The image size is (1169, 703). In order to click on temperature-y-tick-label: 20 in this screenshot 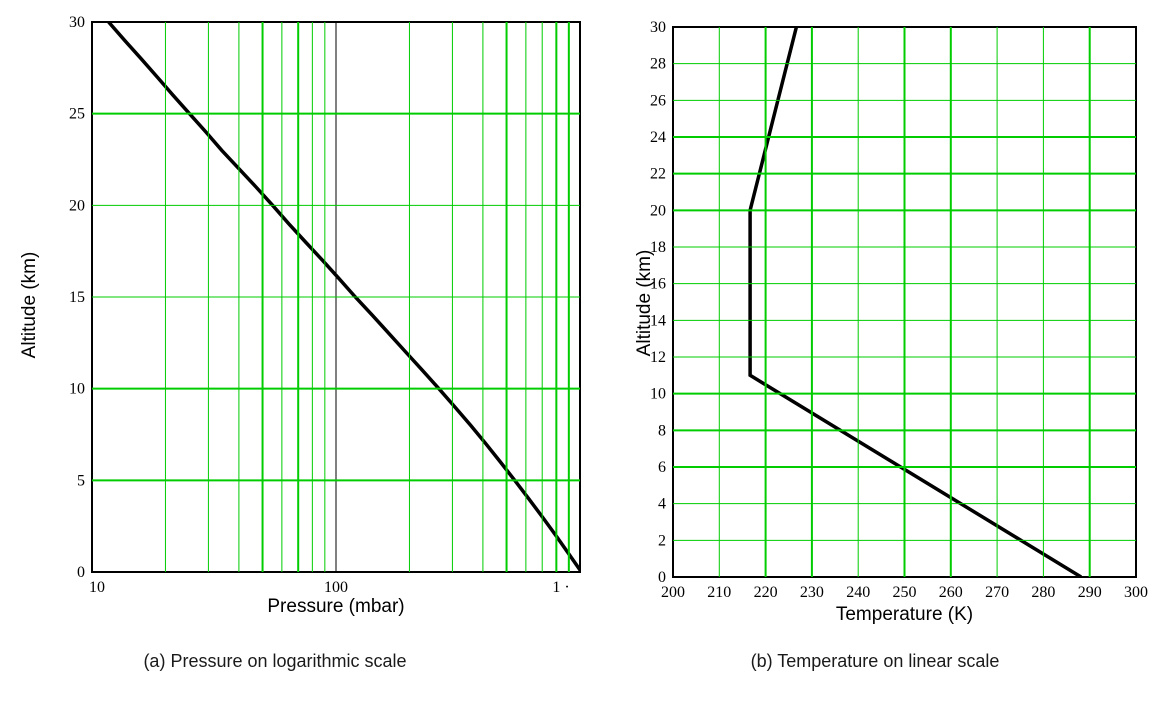, I will do `click(658, 210)`.